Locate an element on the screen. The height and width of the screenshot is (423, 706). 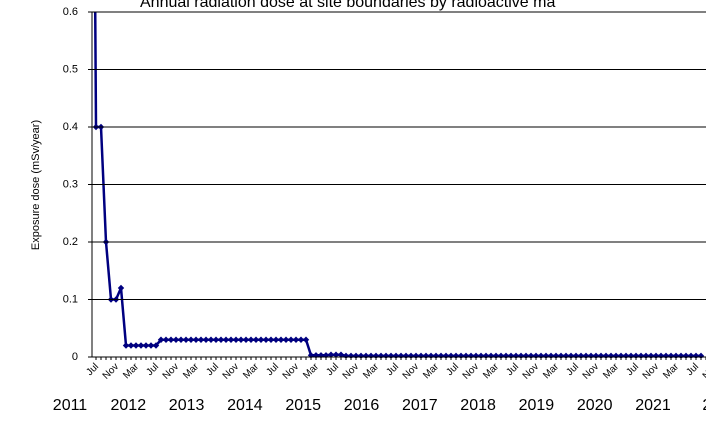
year-label: 2019 is located at coordinates (537, 405).